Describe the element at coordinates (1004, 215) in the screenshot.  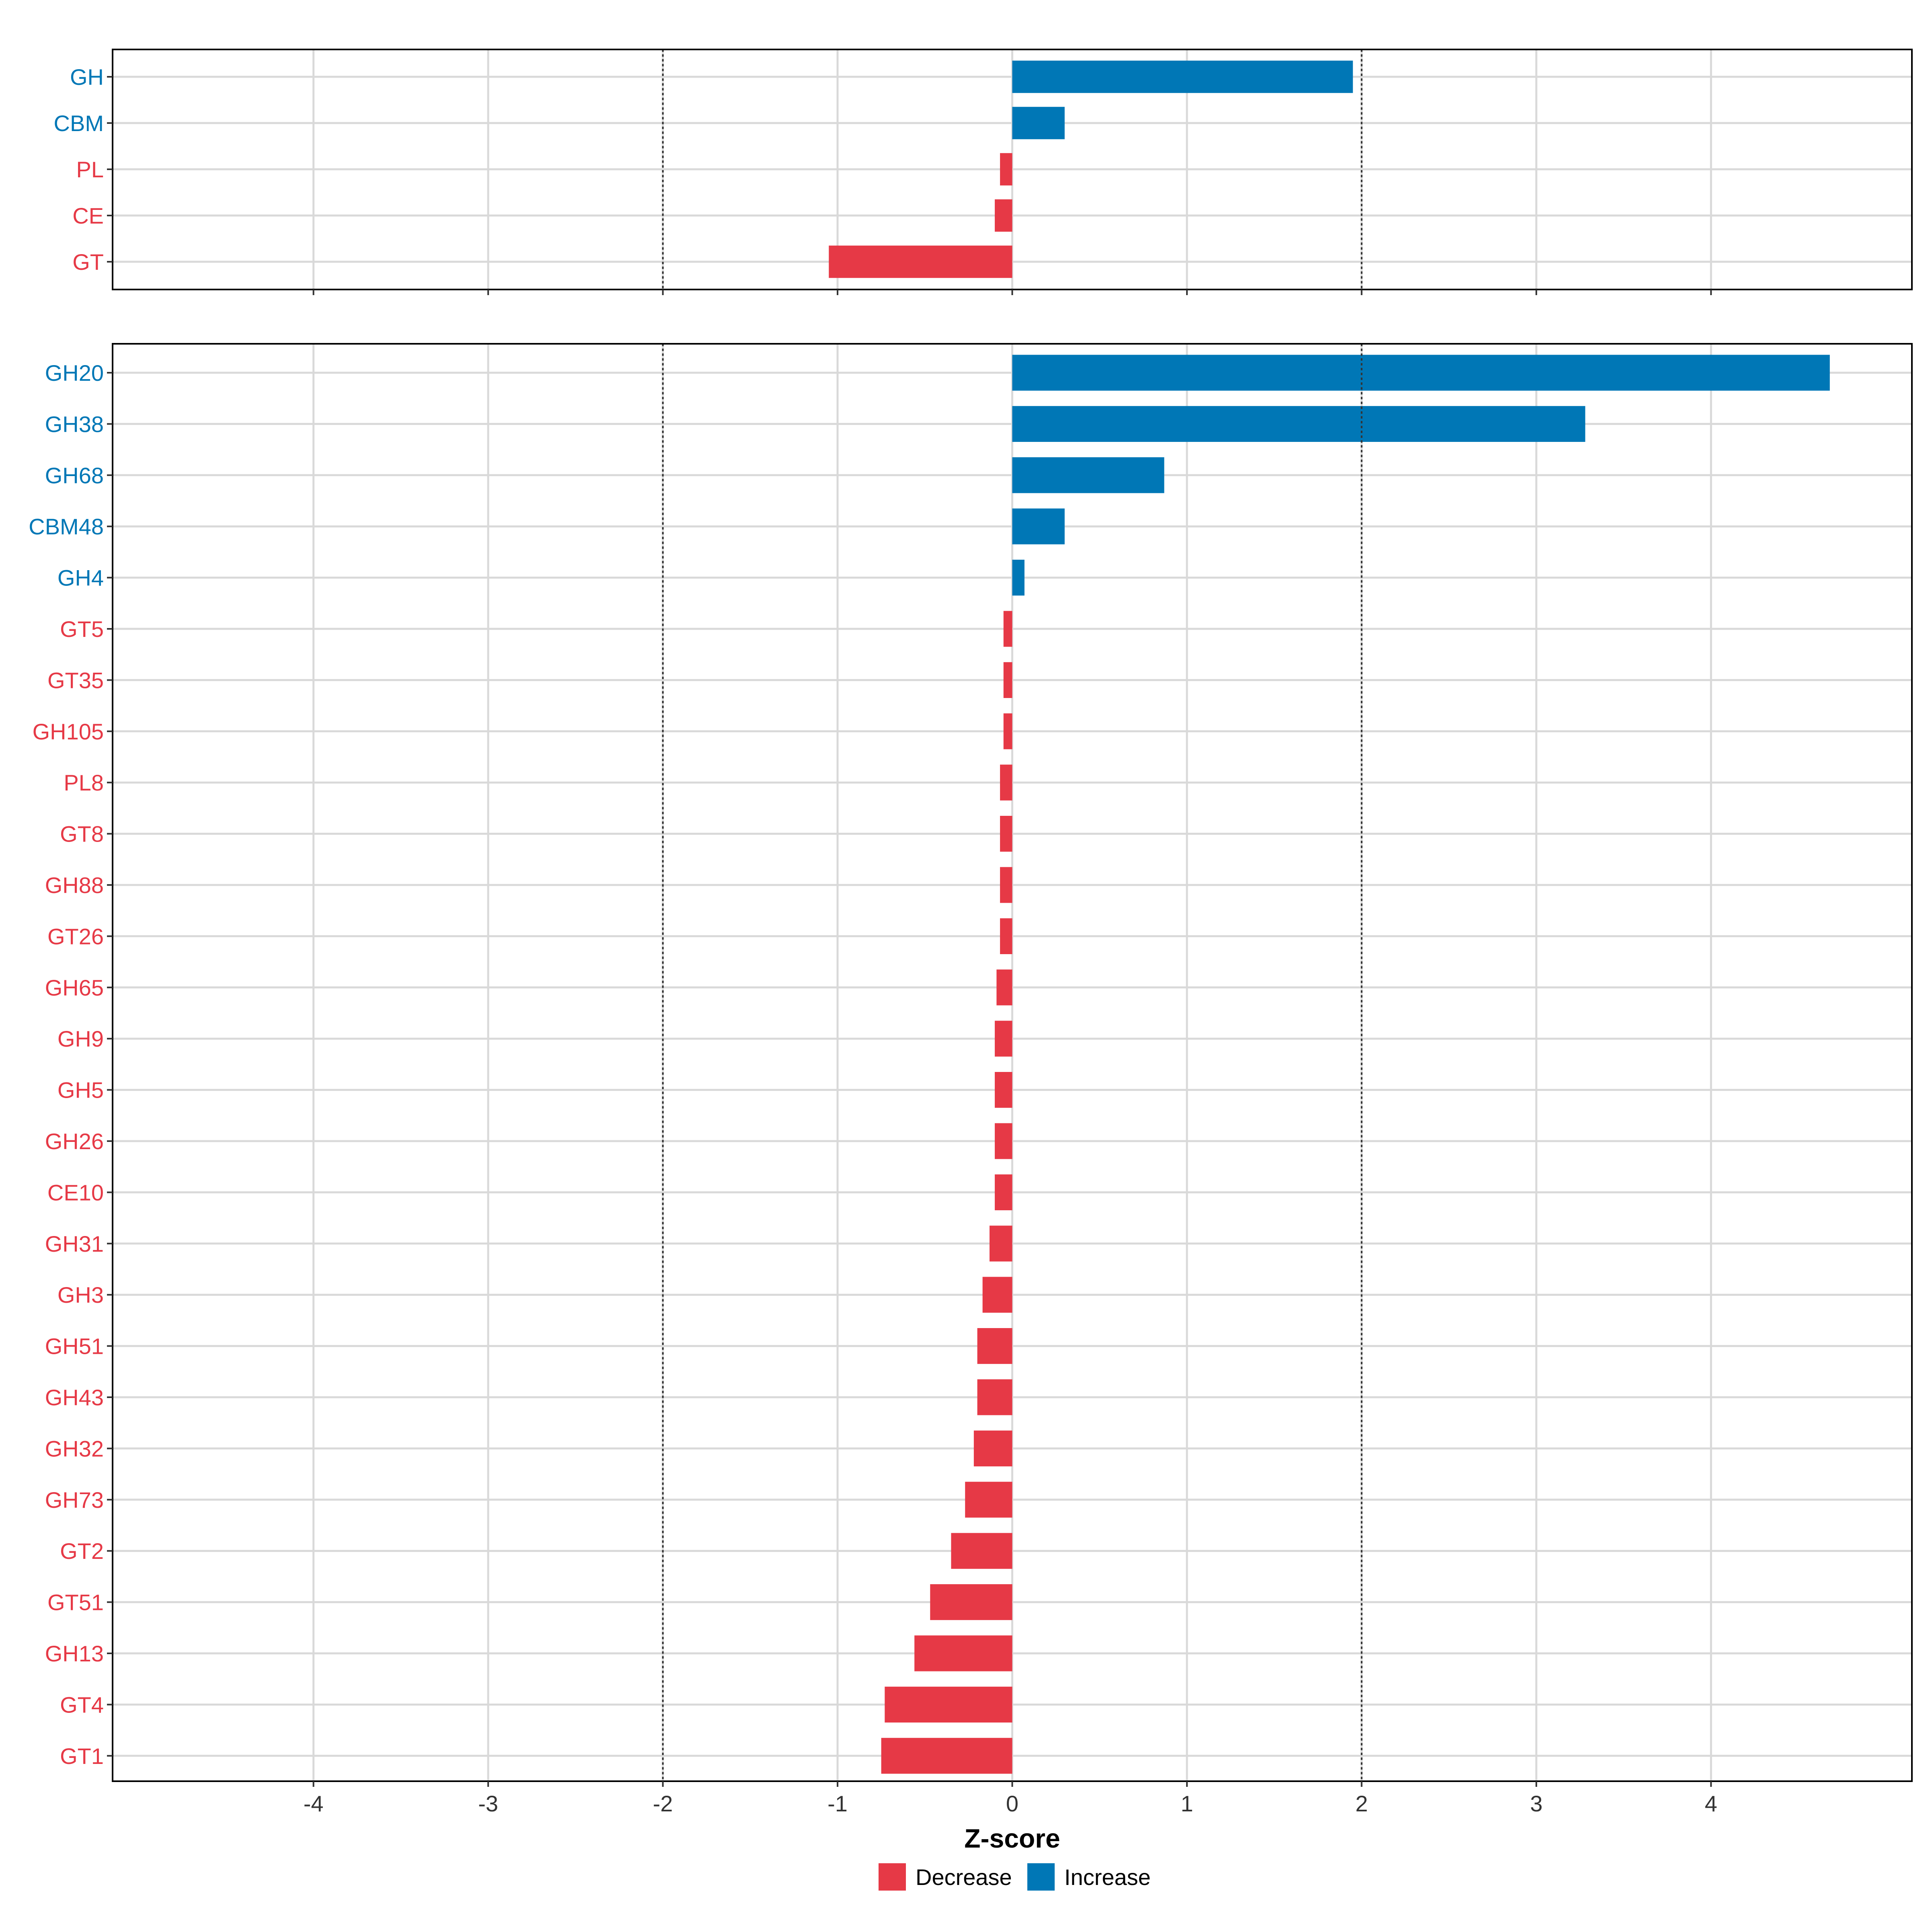
I see `bar-ce` at that location.